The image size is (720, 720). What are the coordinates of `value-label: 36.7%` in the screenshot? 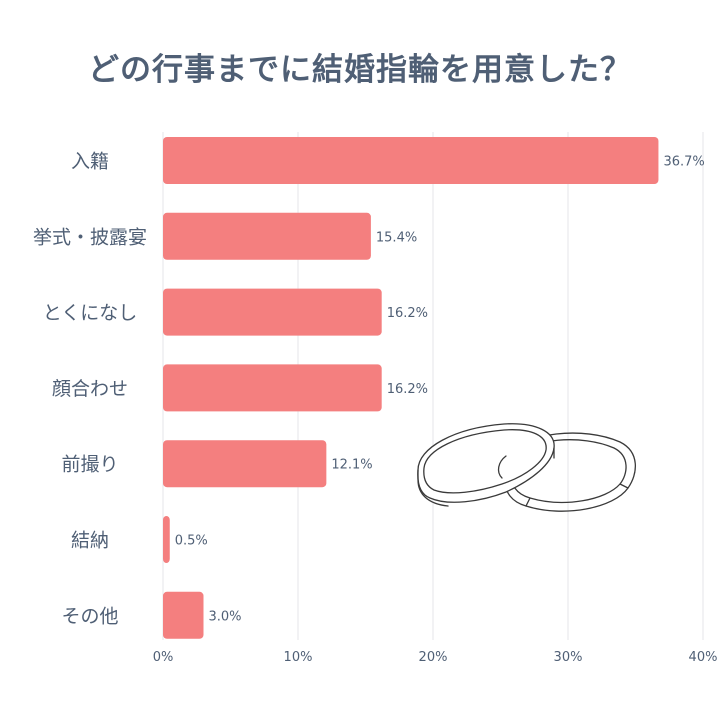 It's located at (683, 162).